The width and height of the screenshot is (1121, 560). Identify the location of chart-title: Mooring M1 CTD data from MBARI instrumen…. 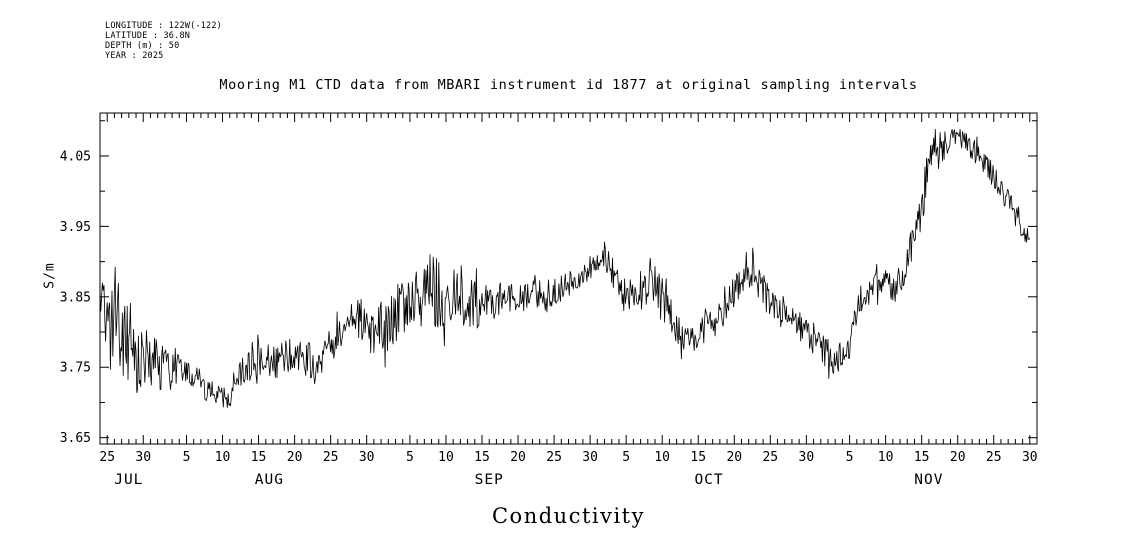
(568, 85).